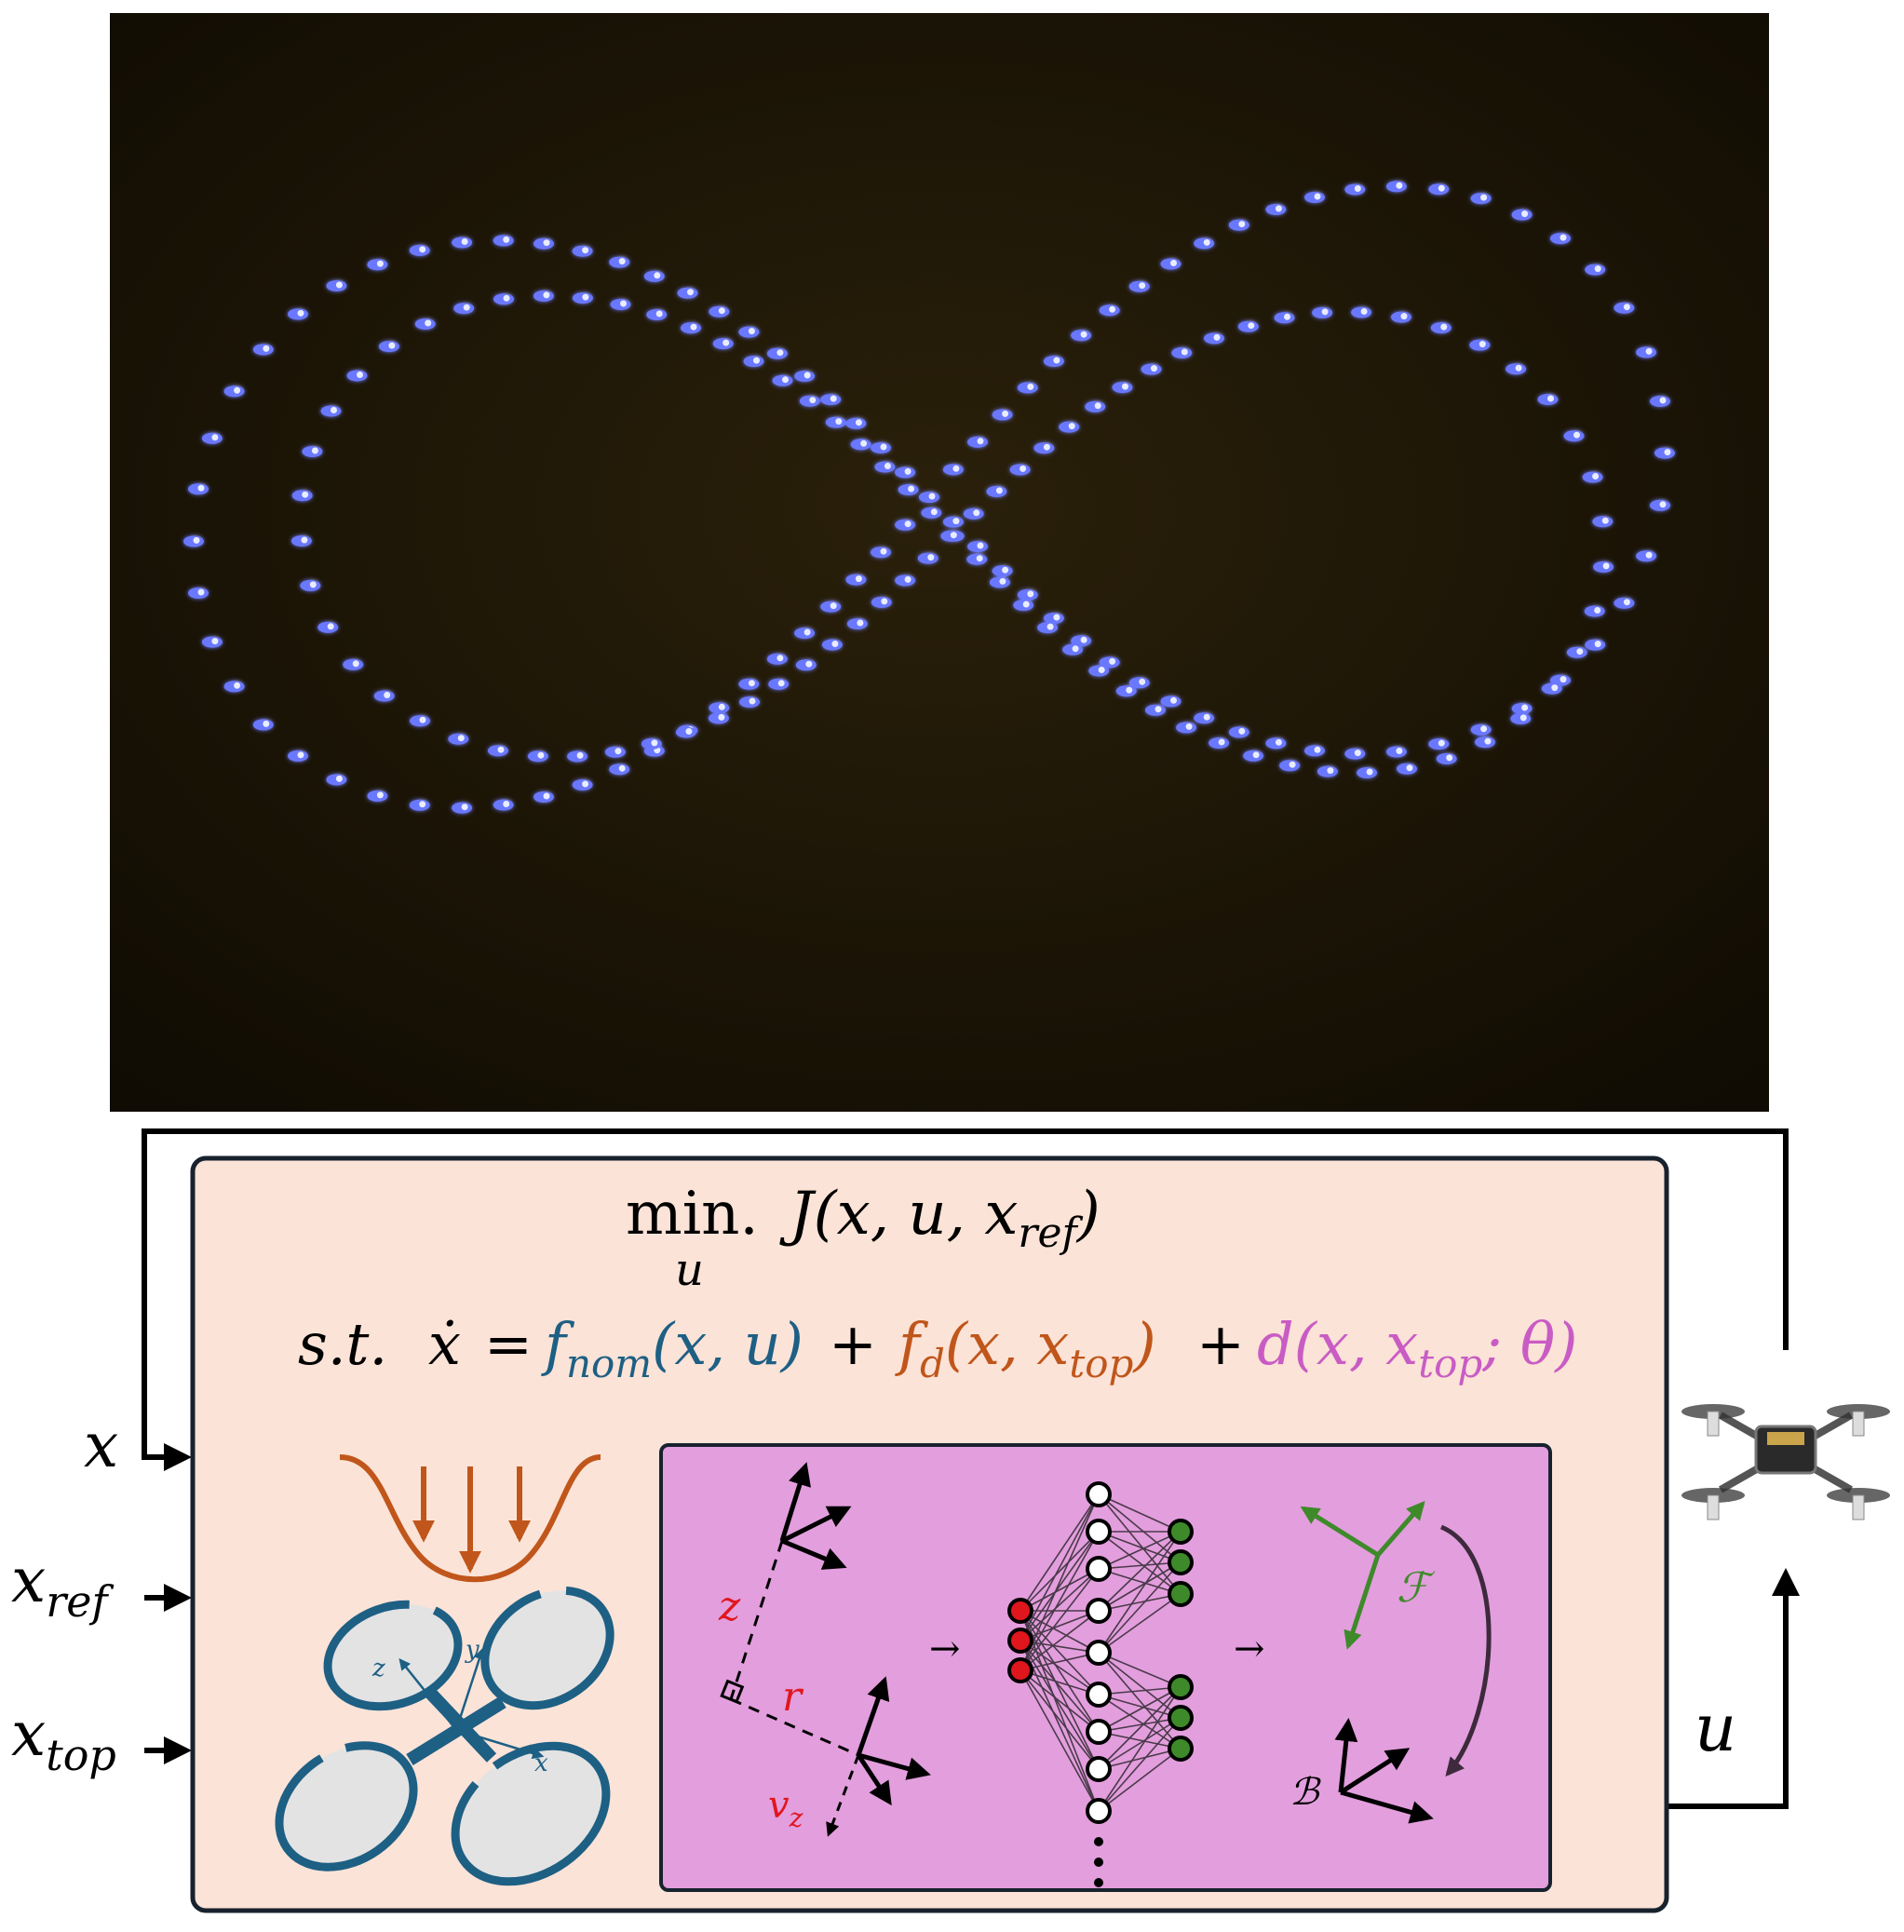 Image resolution: width=1904 pixels, height=1932 pixels. What do you see at coordinates (1384, 1771) in the screenshot?
I see `body-frame-icon` at bounding box center [1384, 1771].